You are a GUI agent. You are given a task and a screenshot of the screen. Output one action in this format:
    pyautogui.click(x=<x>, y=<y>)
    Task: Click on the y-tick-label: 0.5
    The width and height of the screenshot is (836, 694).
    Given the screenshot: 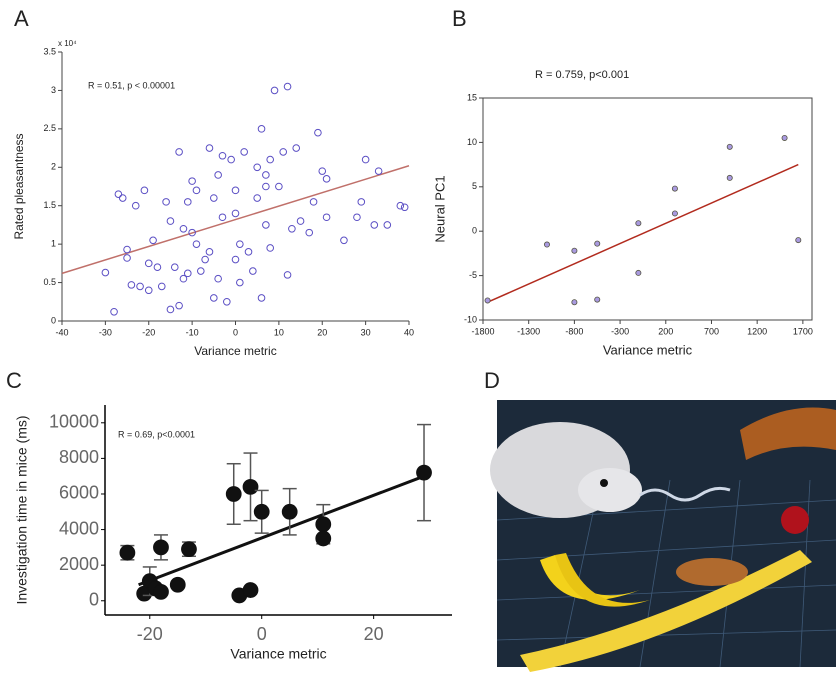 What is the action you would take?
    pyautogui.click(x=49, y=282)
    